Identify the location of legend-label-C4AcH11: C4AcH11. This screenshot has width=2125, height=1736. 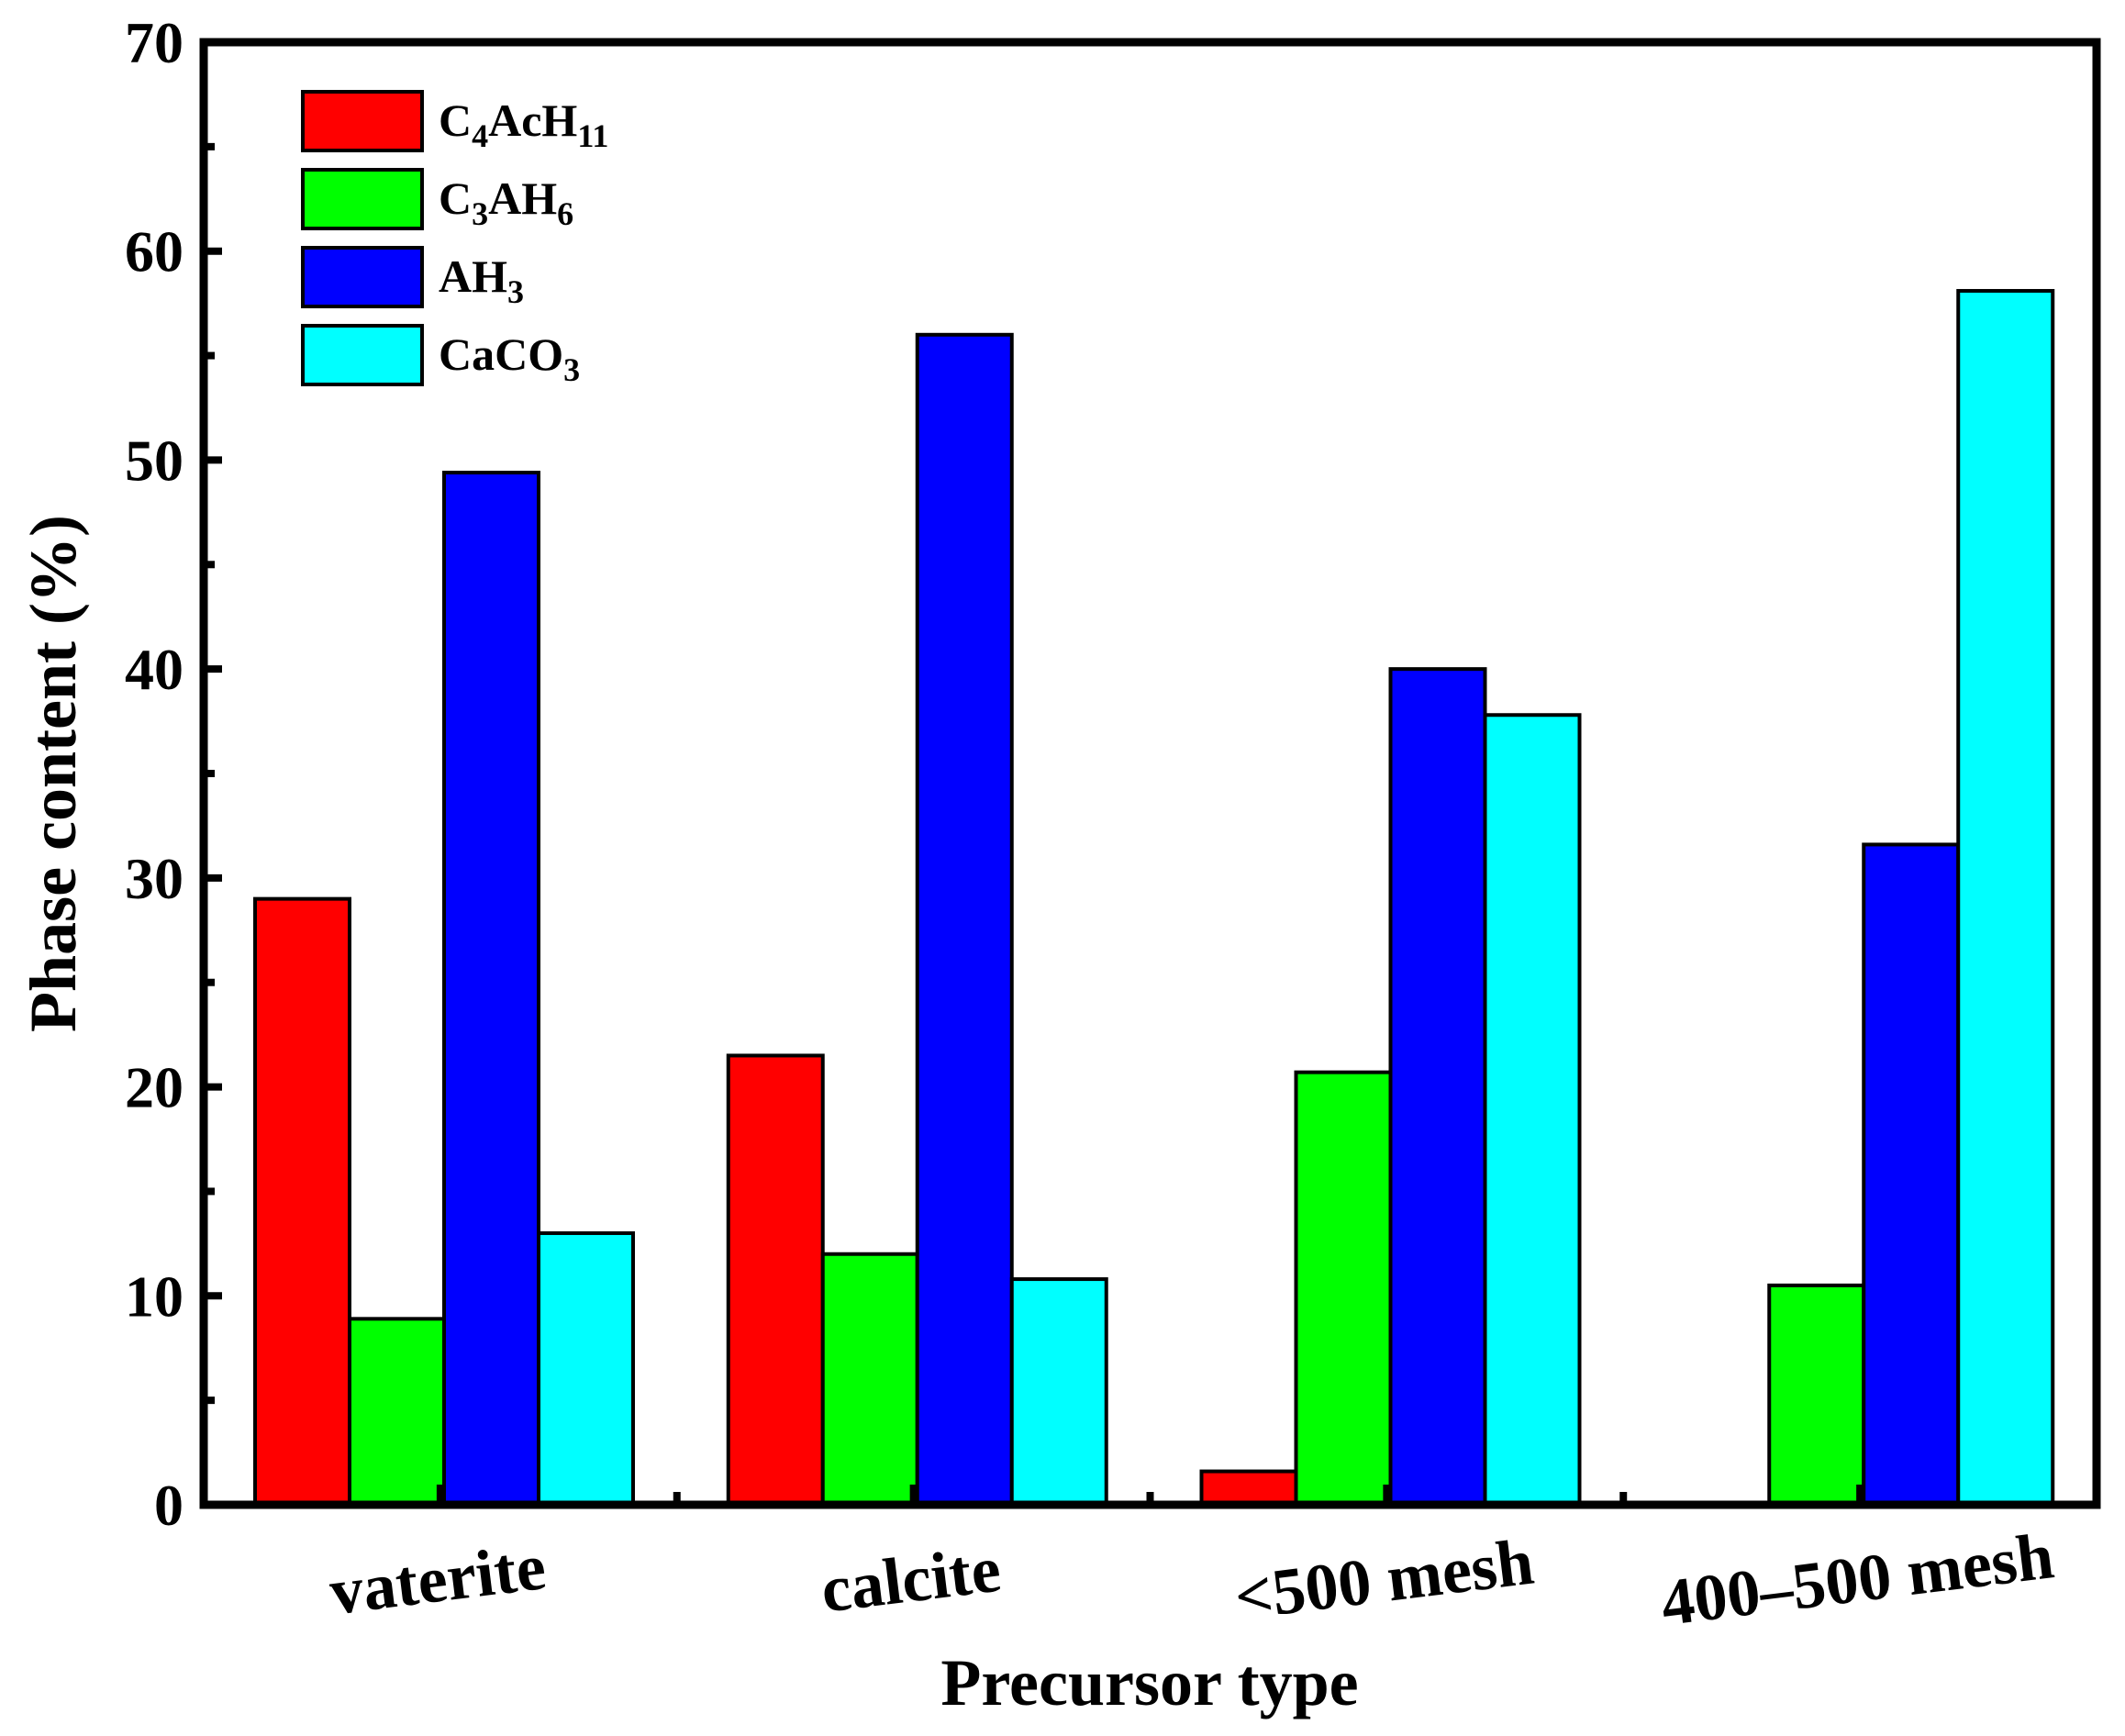
(523, 125).